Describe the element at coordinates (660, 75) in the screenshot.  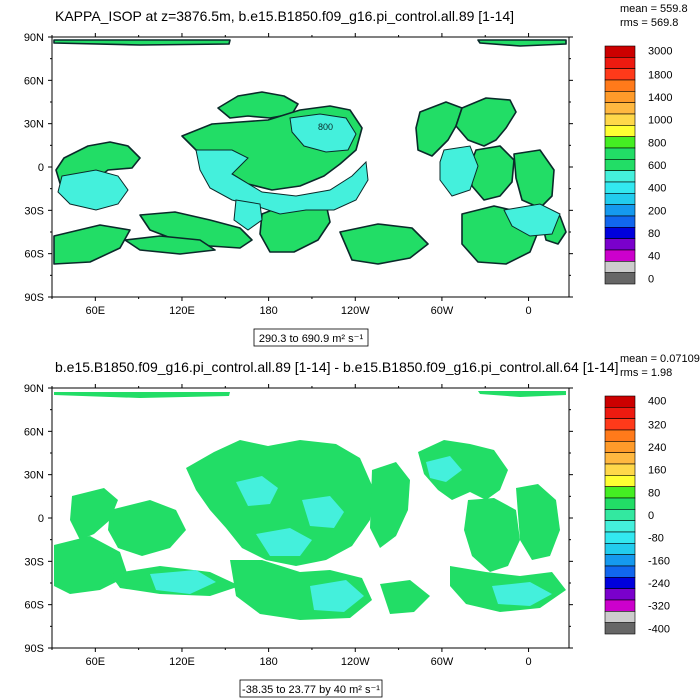
I see `colorbar-label: 1800` at that location.